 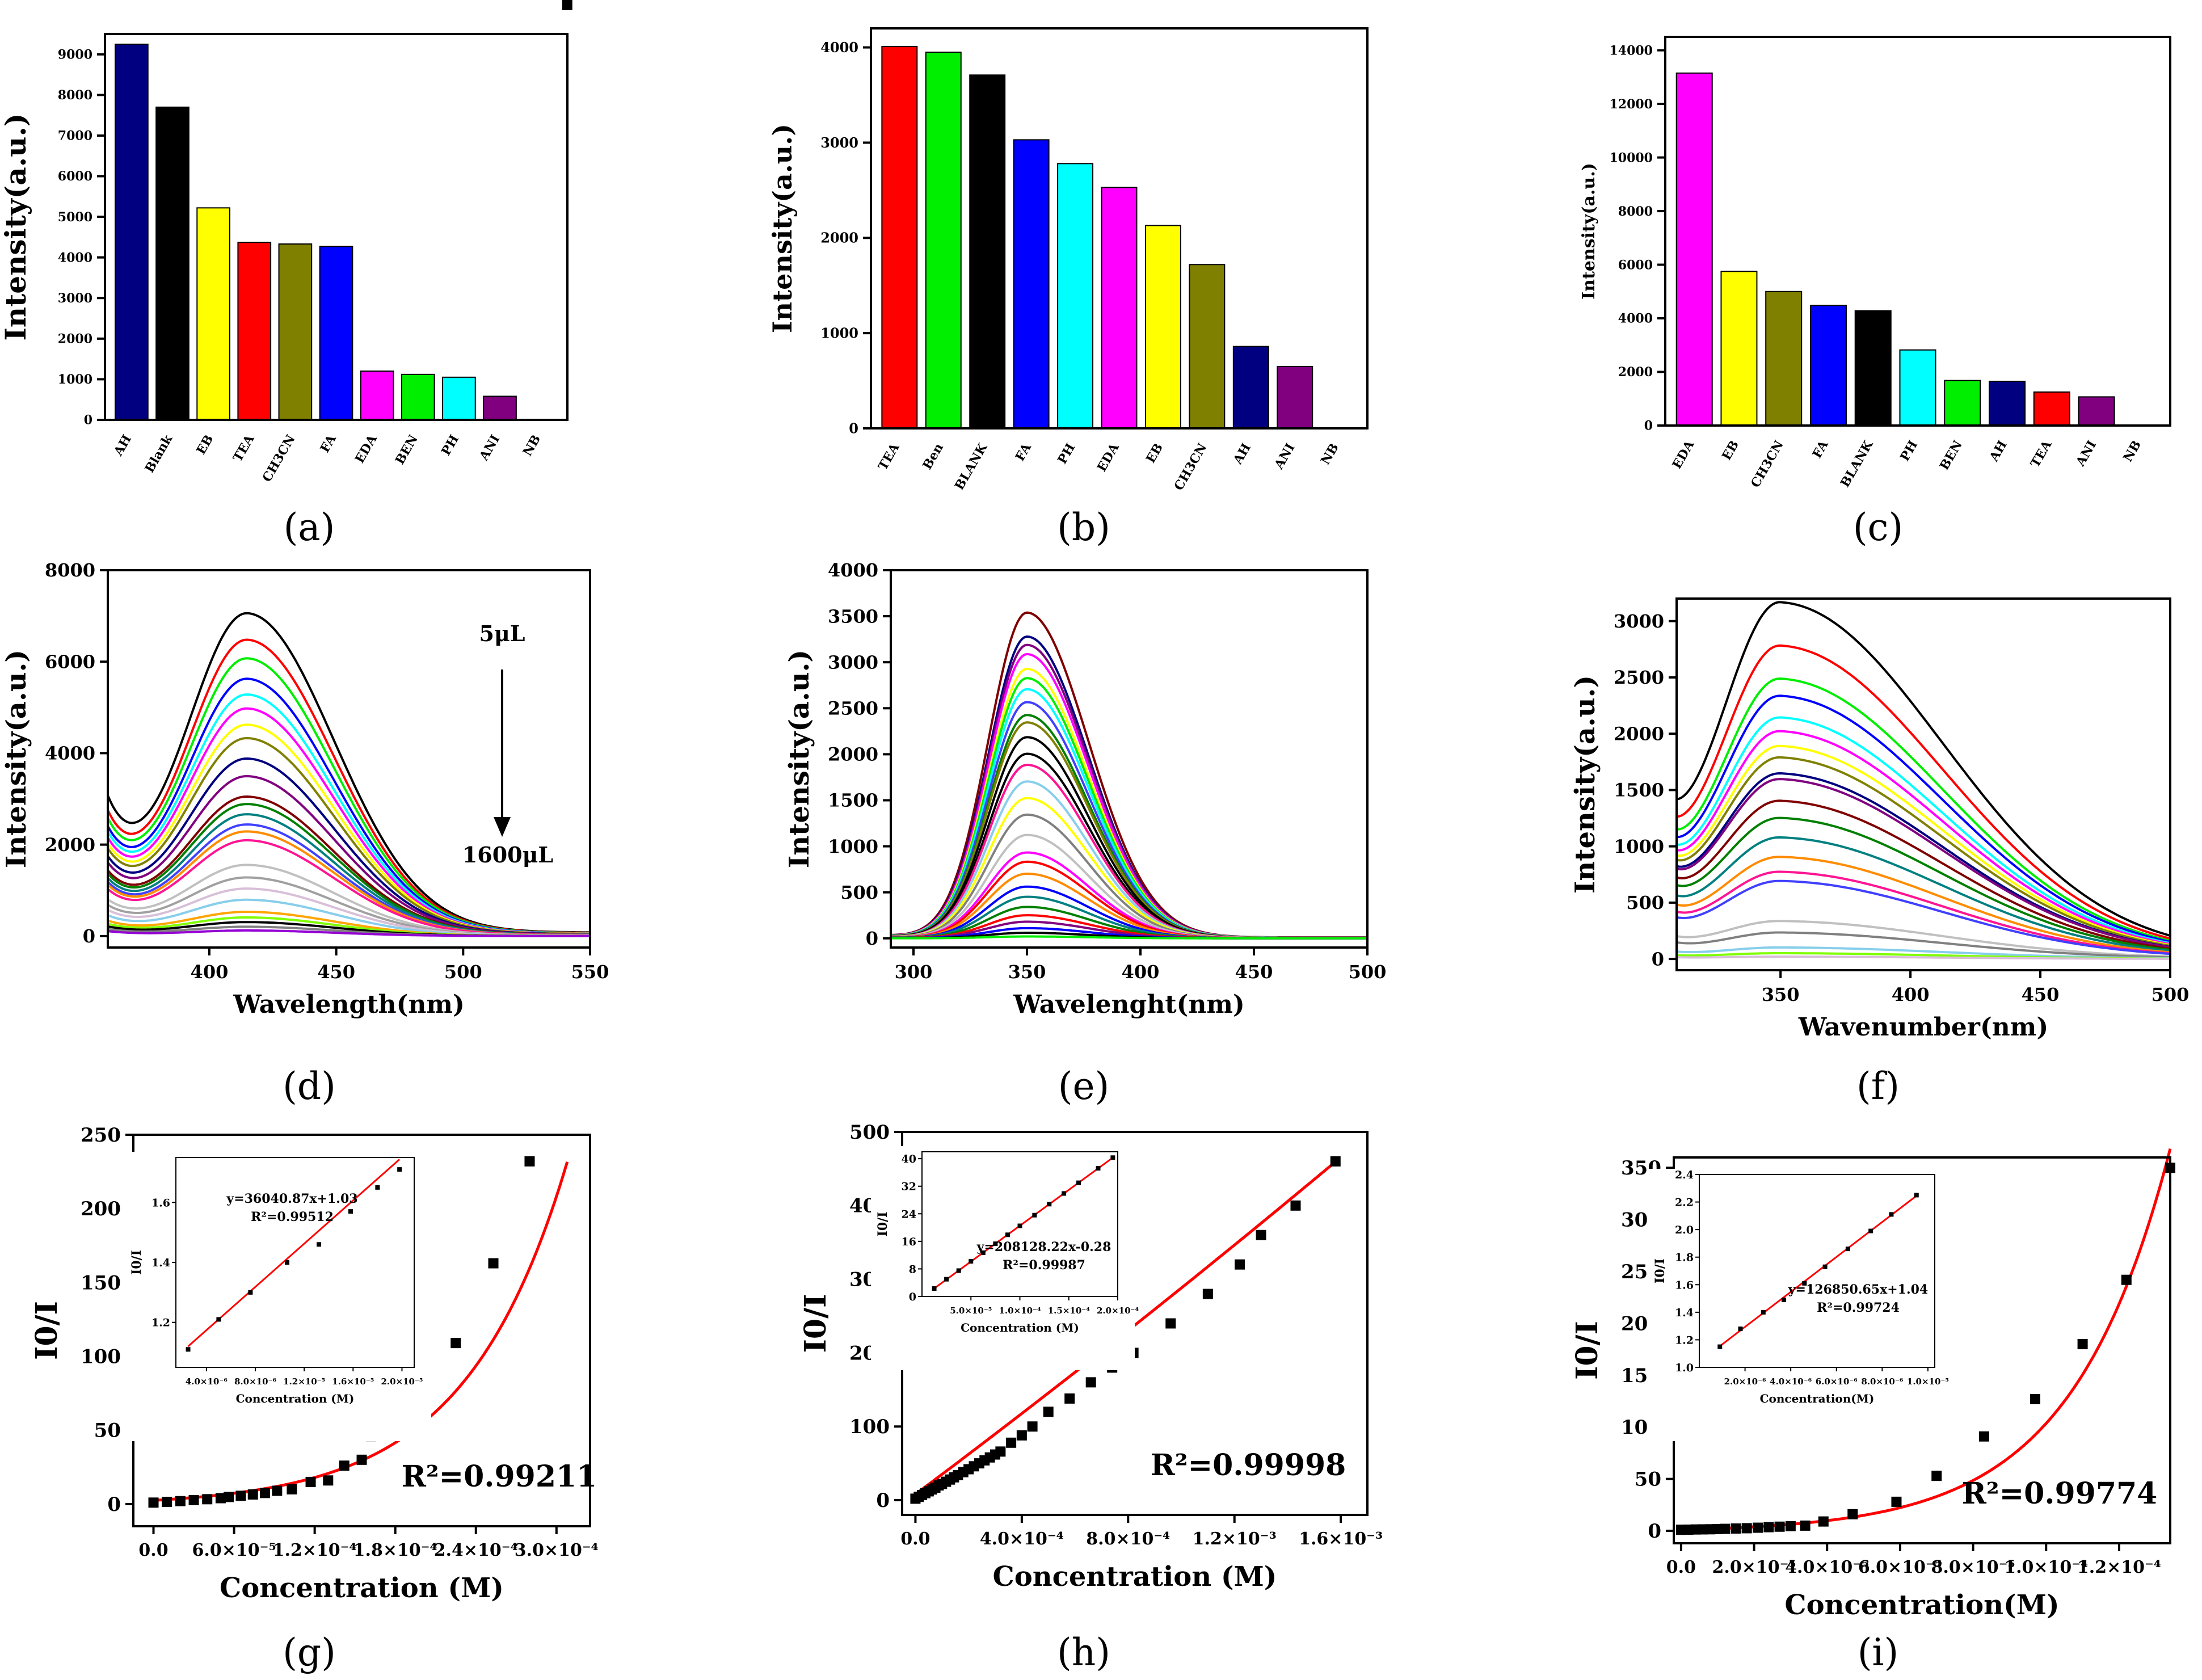 What do you see at coordinates (1684, 1285) in the screenshot?
I see `i-inset-ytick-label: 1.6` at bounding box center [1684, 1285].